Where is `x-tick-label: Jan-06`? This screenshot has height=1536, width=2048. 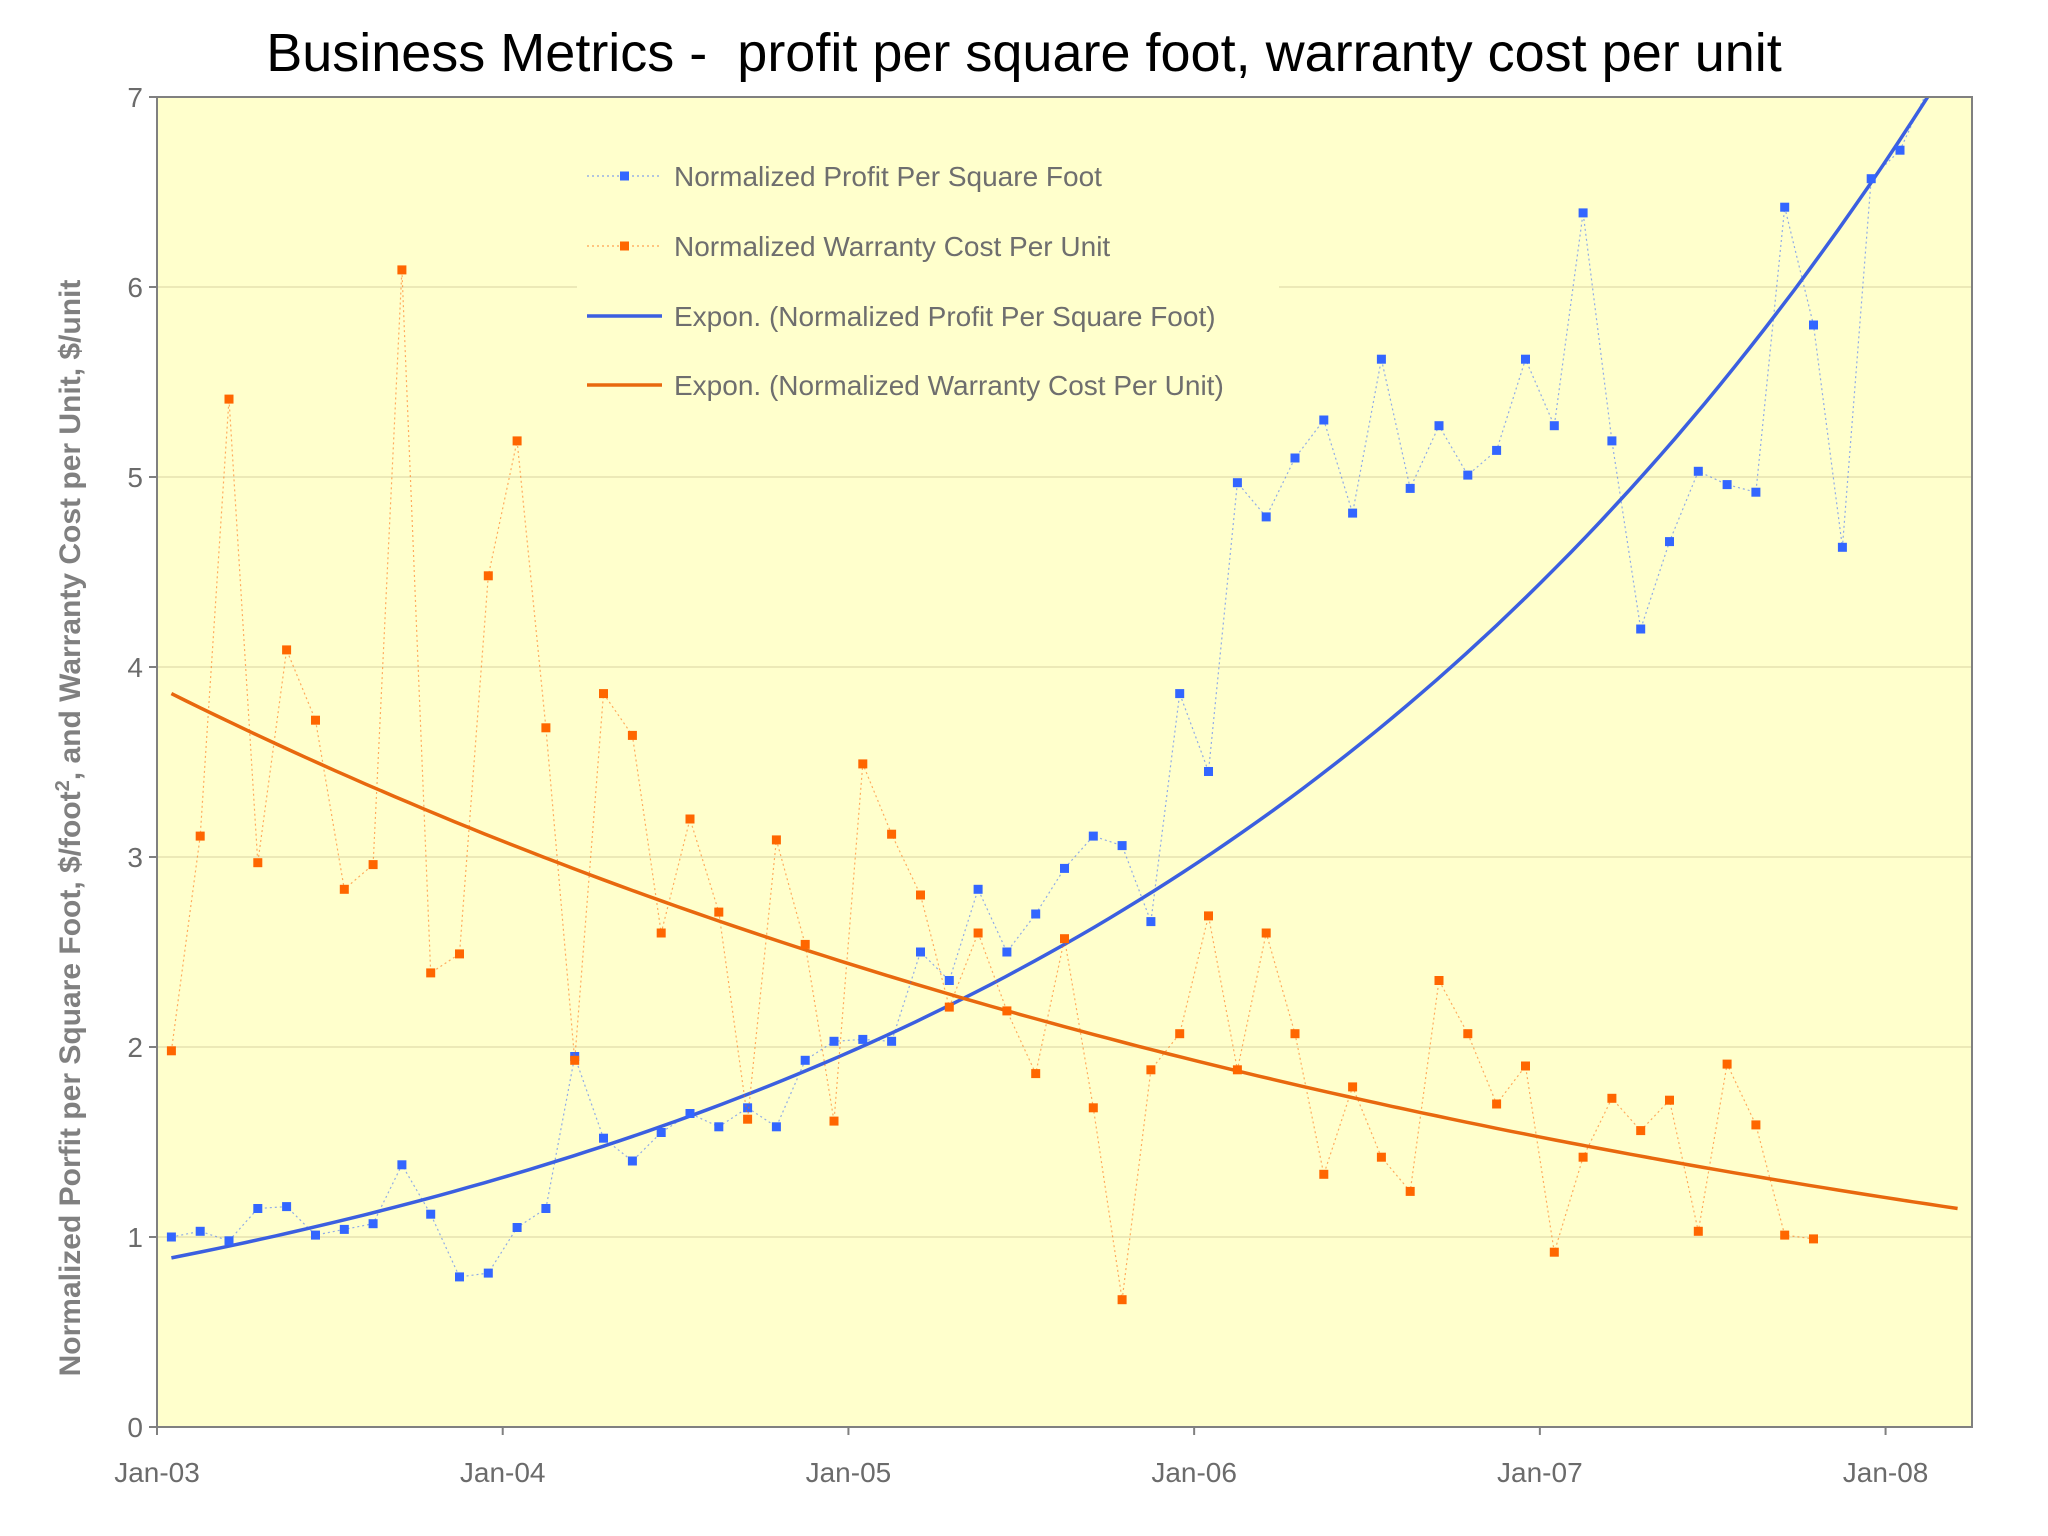 x-tick-label: Jan-06 is located at coordinates (1194, 1472).